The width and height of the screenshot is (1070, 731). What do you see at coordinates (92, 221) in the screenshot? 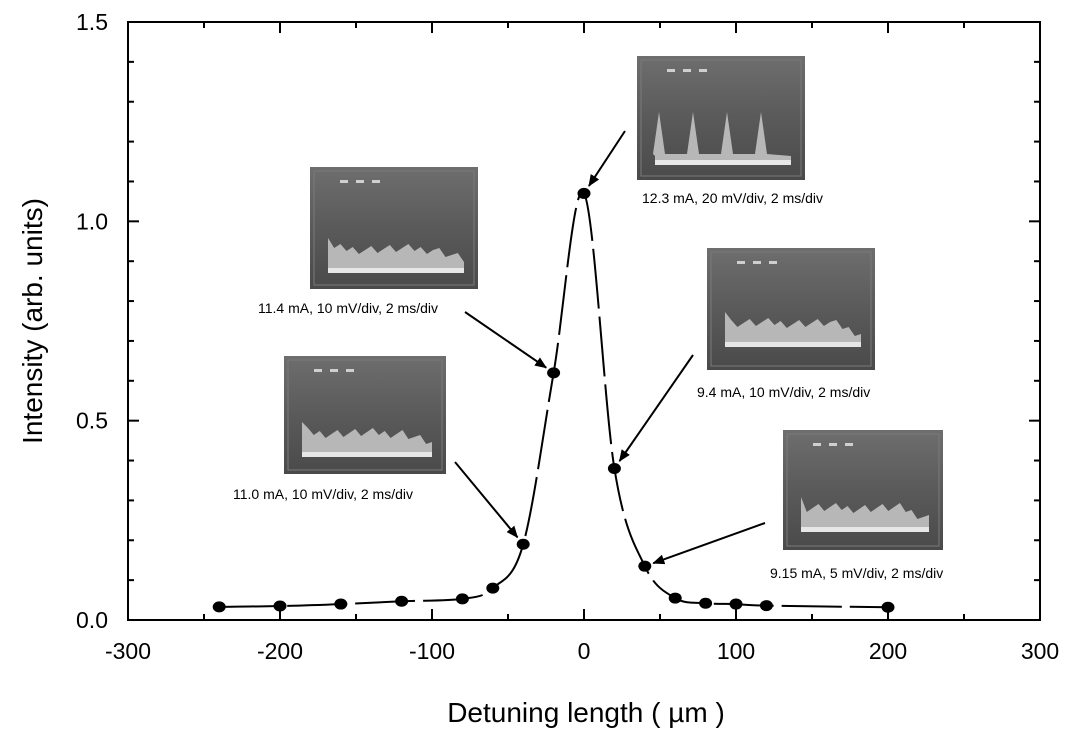
I see `y-tick-label: 1.0` at bounding box center [92, 221].